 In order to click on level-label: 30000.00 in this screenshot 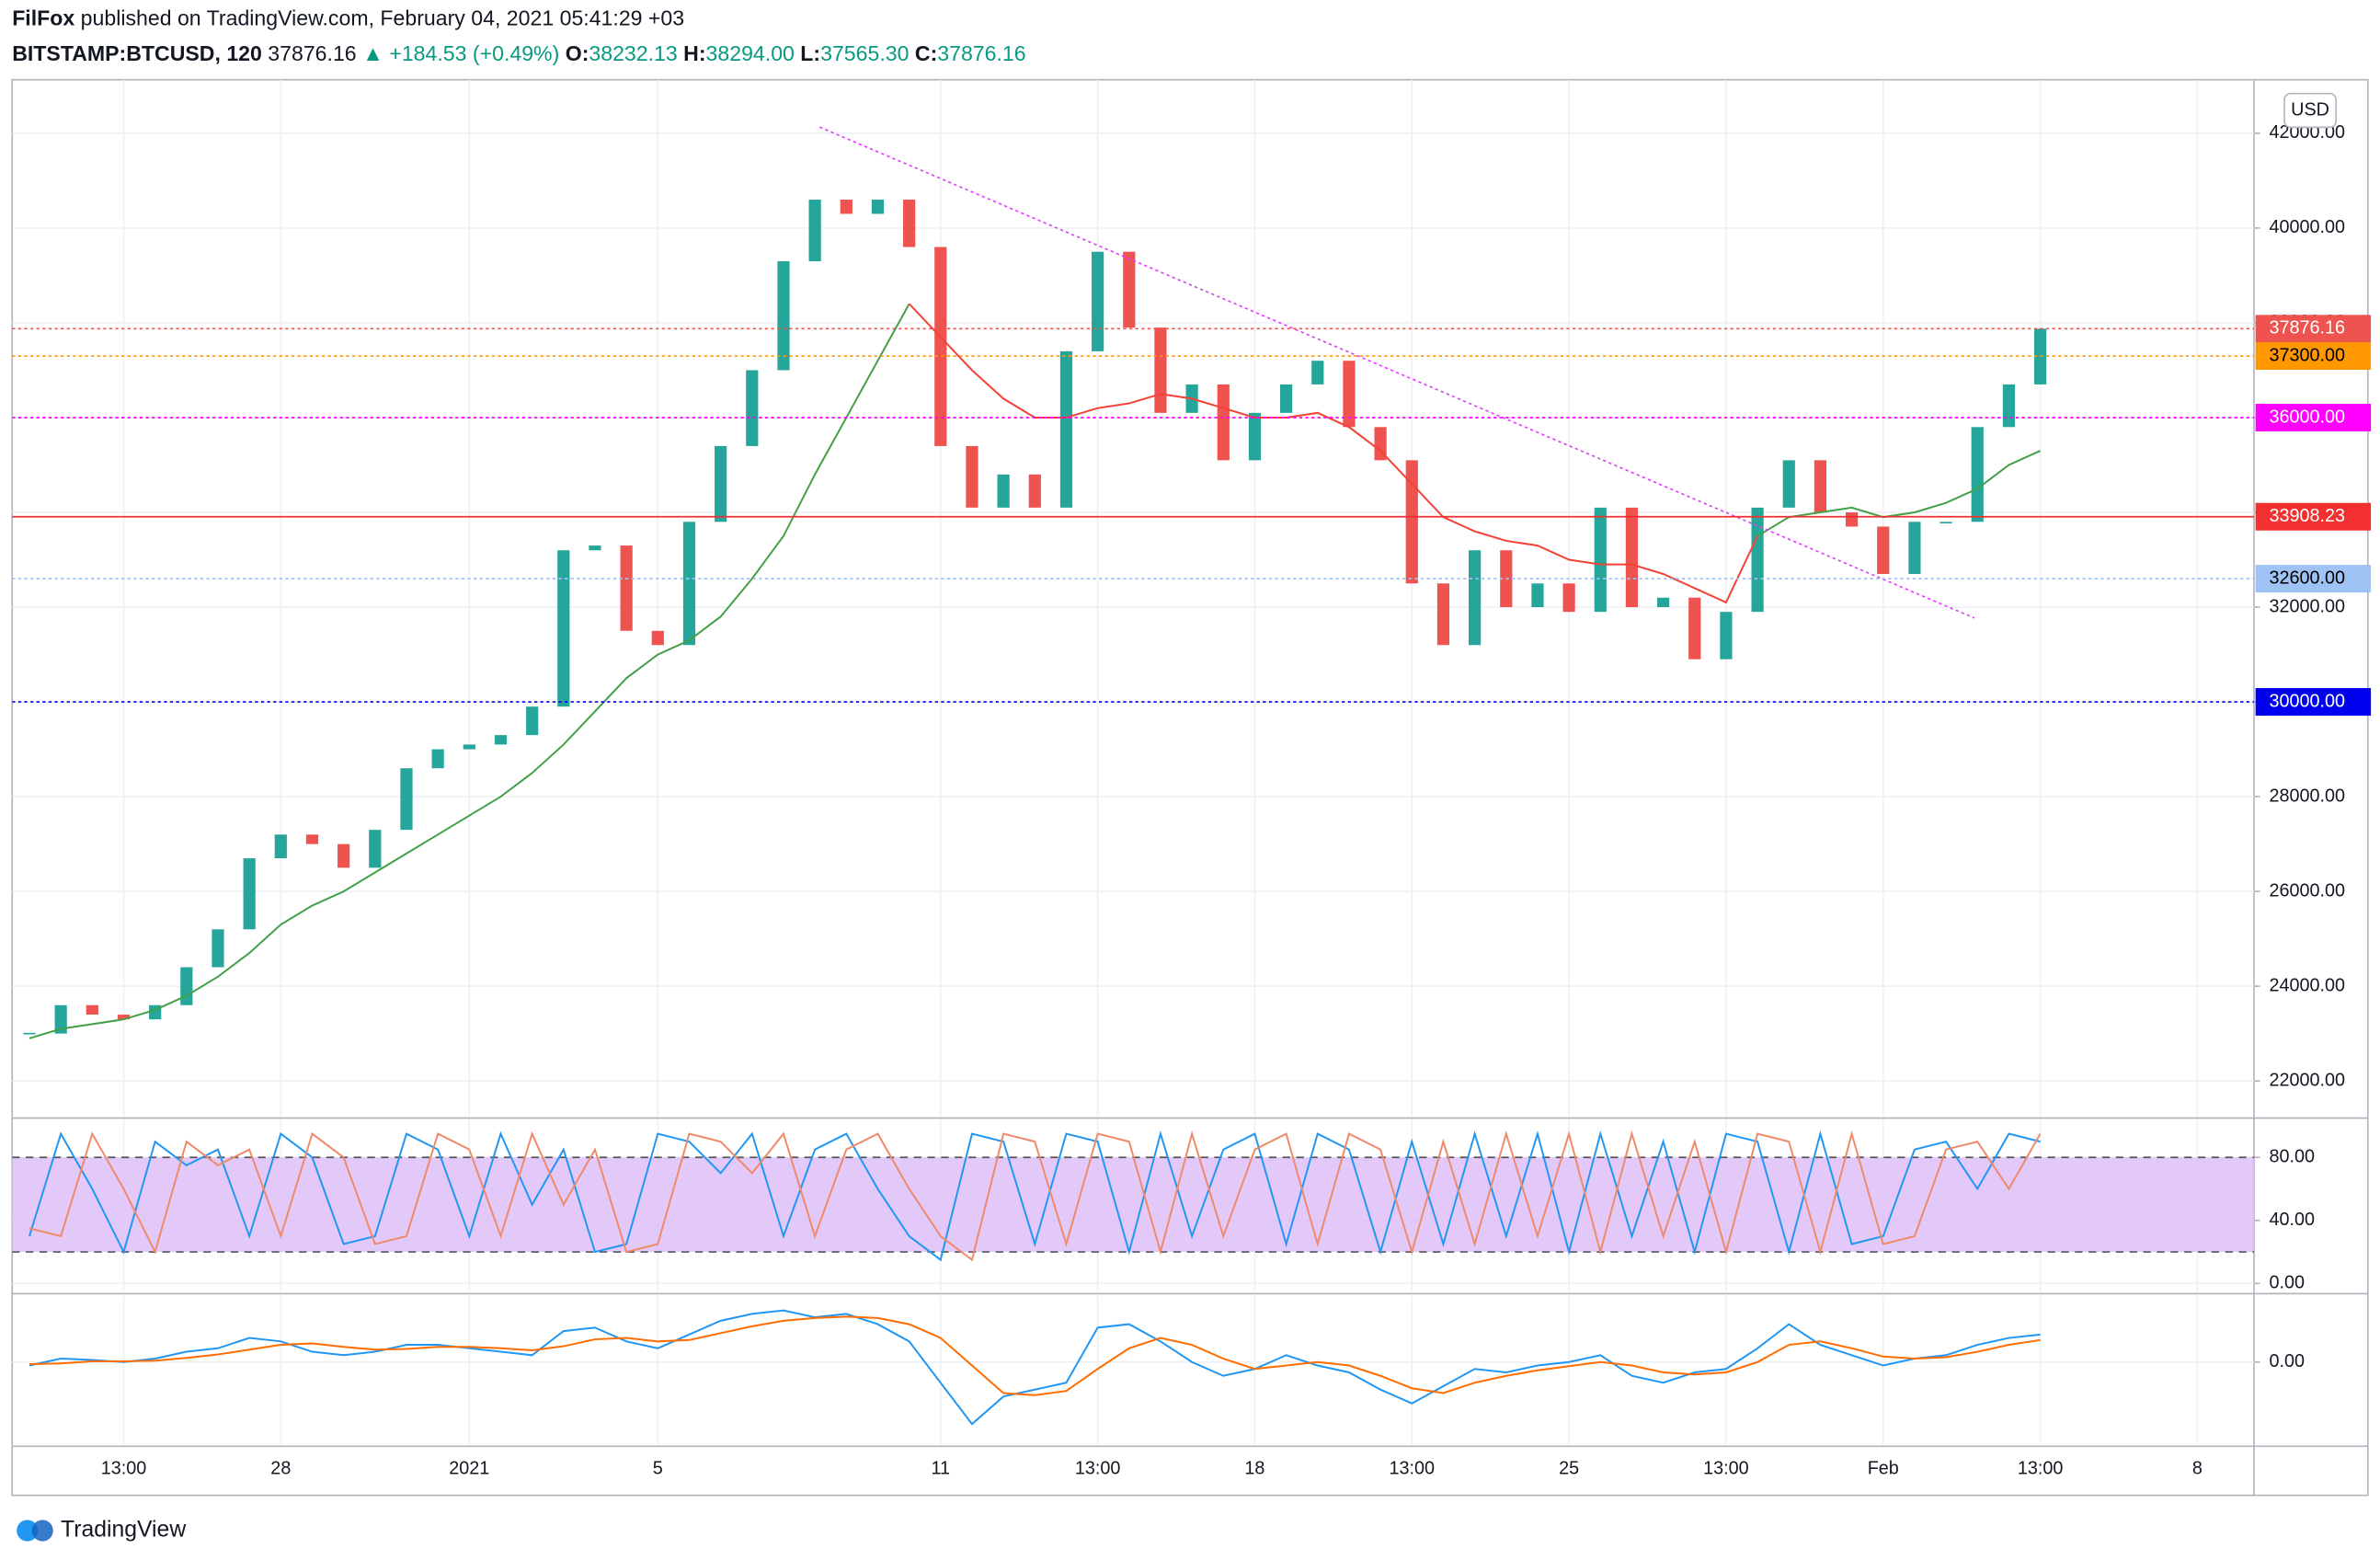, I will do `click(2308, 701)`.